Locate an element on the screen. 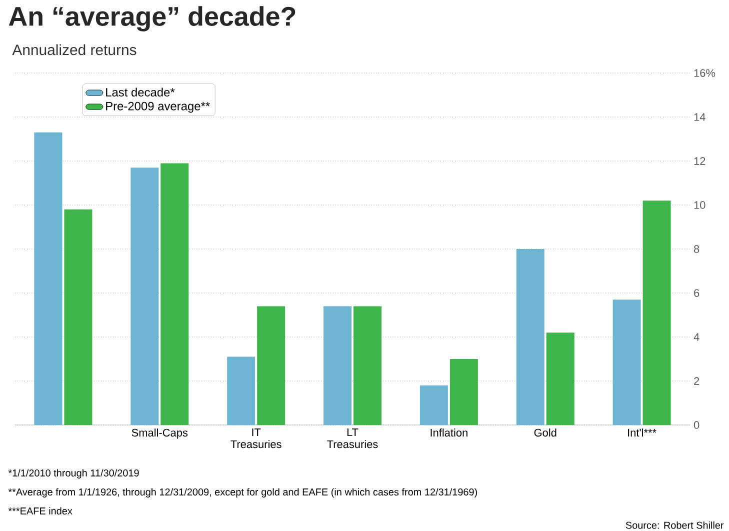 This screenshot has width=729, height=531. y-tick-label: 10 is located at coordinates (700, 205).